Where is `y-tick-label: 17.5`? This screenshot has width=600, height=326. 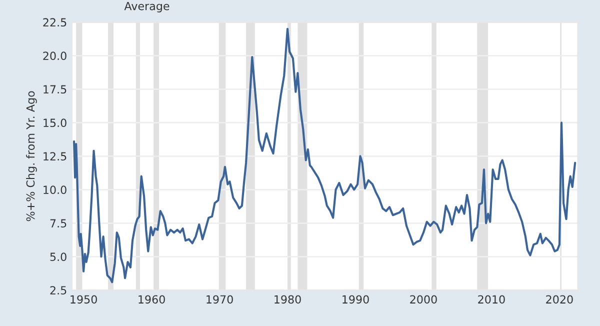
y-tick-label: 17.5 is located at coordinates (55, 89).